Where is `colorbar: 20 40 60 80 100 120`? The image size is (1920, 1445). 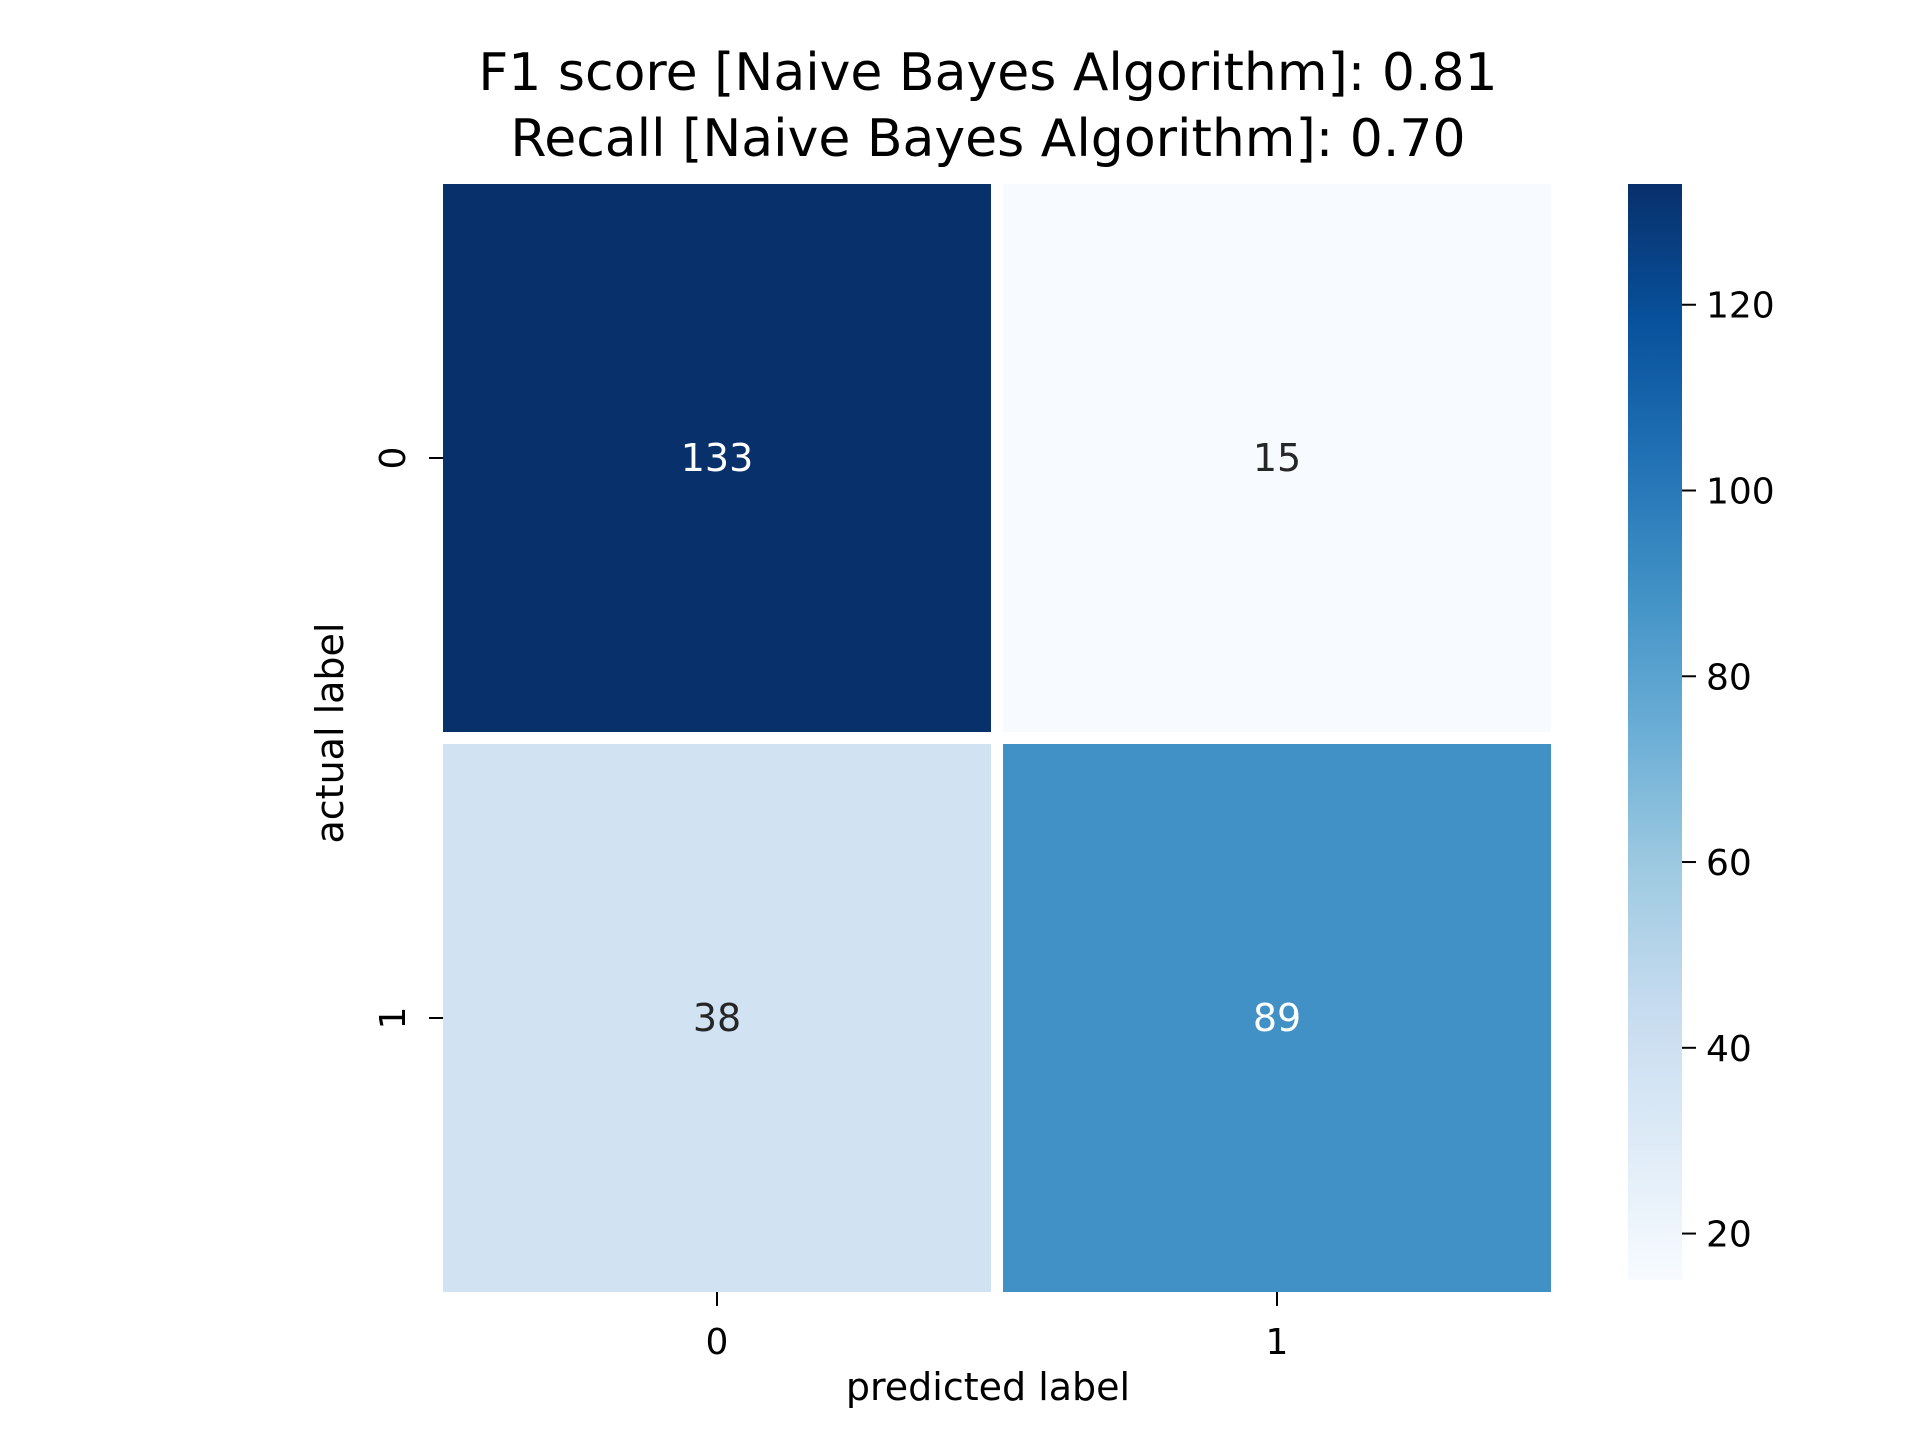 colorbar: 20 40 60 80 100 120 is located at coordinates (1701, 732).